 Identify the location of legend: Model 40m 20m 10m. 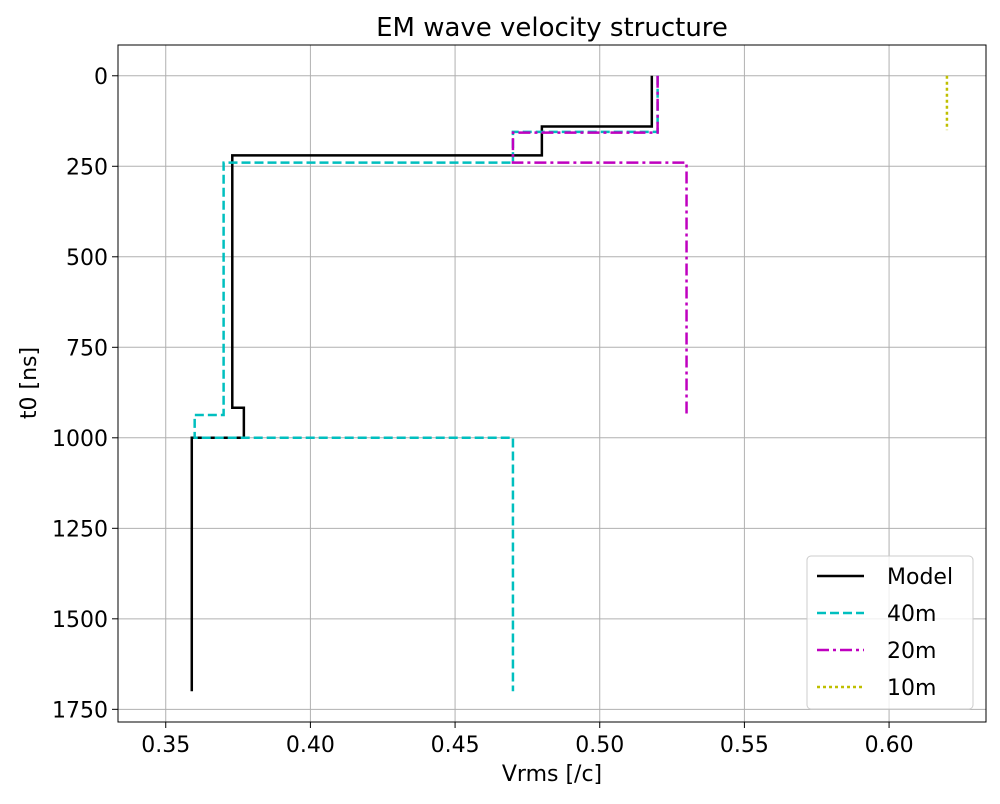
(890, 632).